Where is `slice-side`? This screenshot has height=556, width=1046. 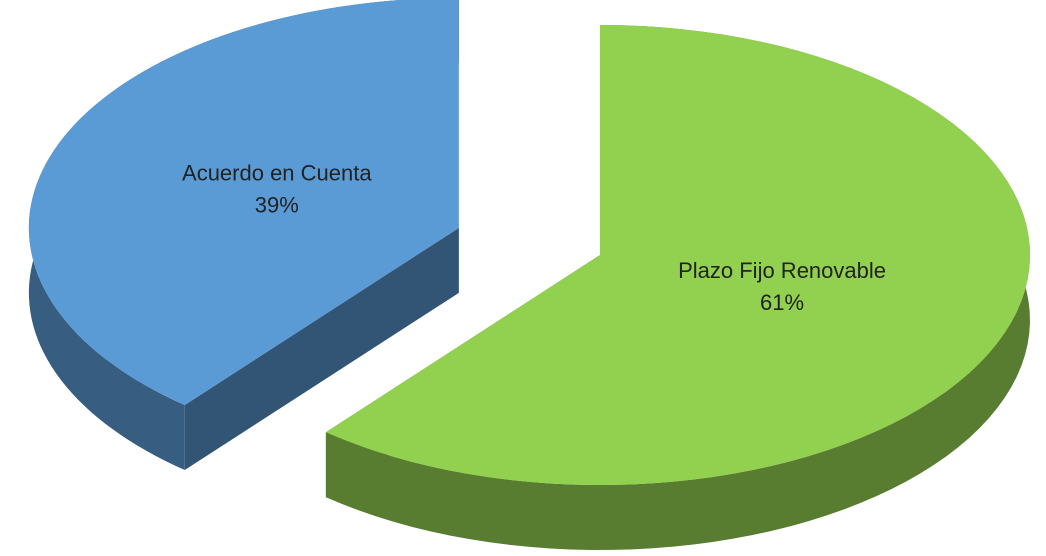 slice-side is located at coordinates (321, 349).